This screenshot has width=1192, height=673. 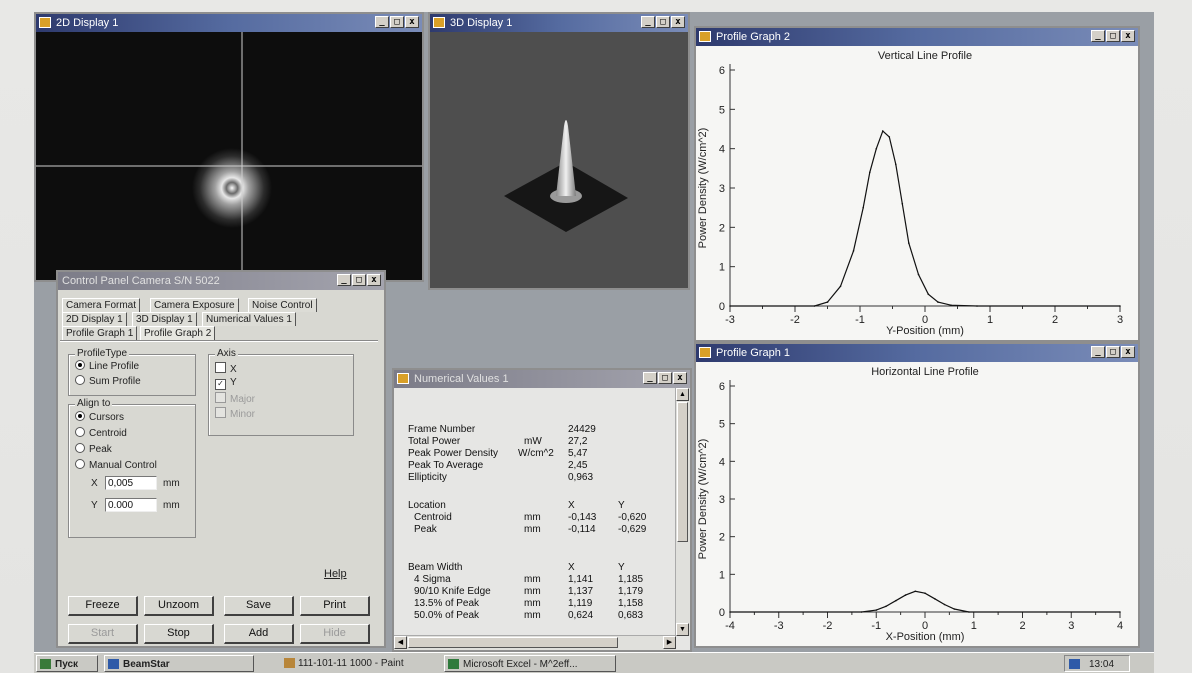 What do you see at coordinates (249, 319) in the screenshot?
I see `tab-numerical-values: Numerical Values 1` at bounding box center [249, 319].